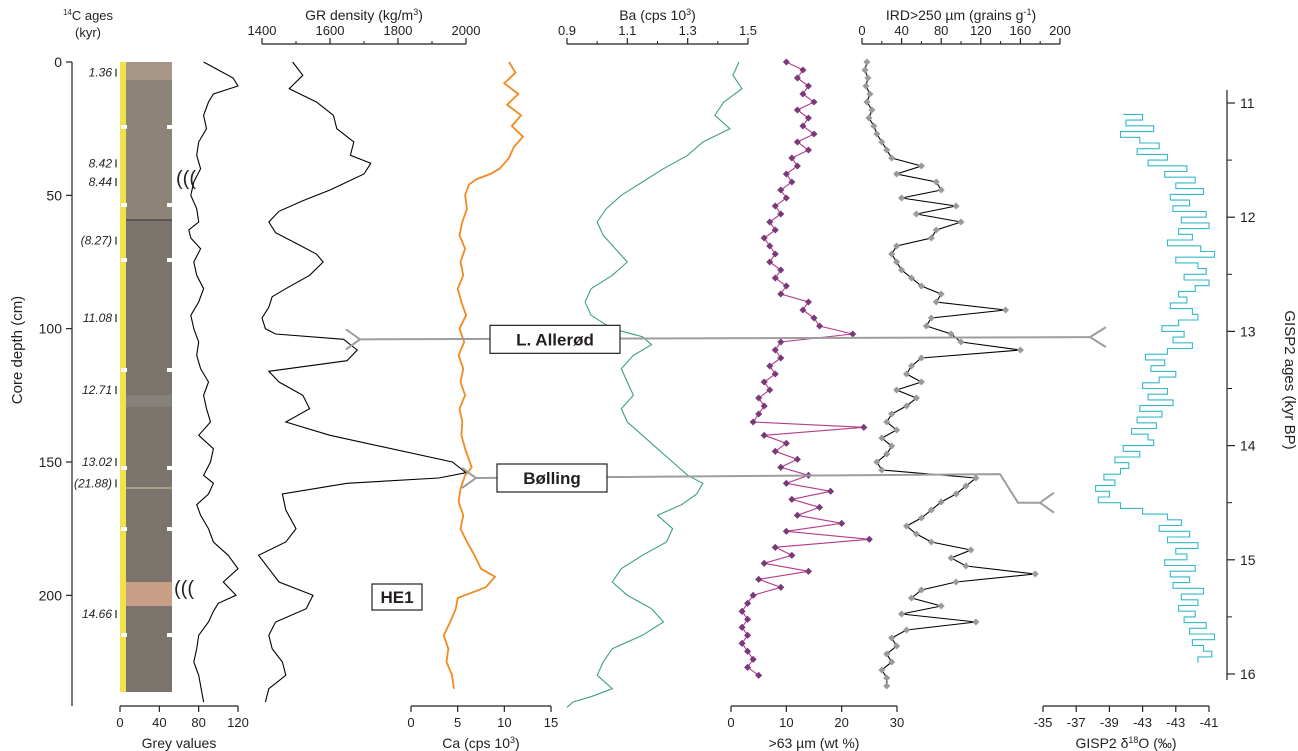 The height and width of the screenshot is (751, 1298). Describe the element at coordinates (97, 462) in the screenshot. I see `c14-age-label: 13.02` at that location.